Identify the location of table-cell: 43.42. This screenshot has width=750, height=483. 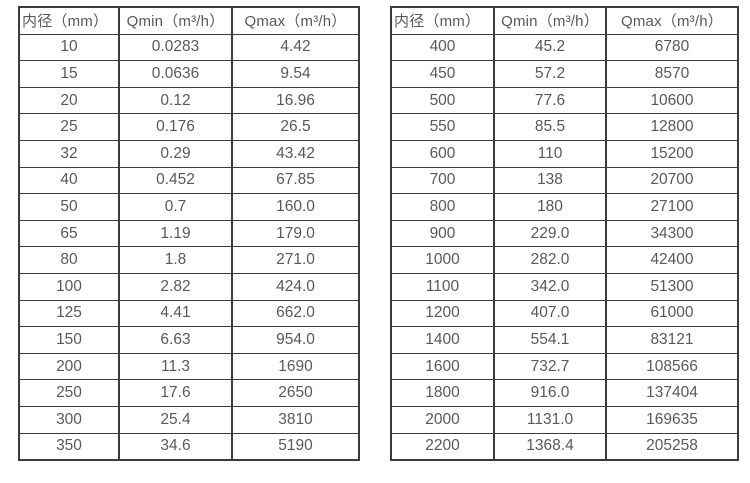
(295, 153).